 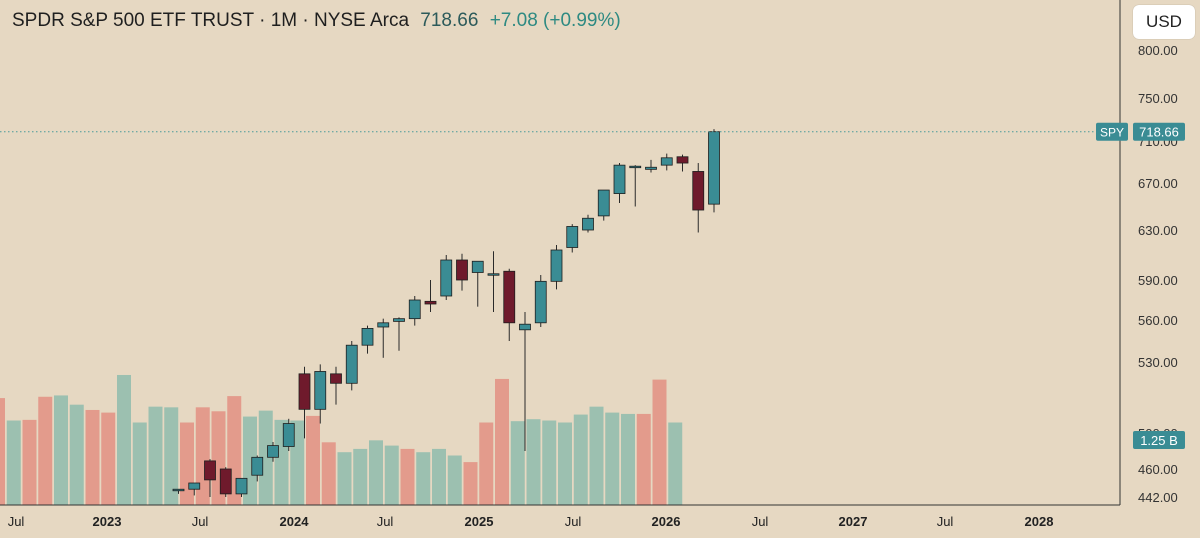 I want to click on volume-badge-label: 1.25 B, so click(x=1159, y=440).